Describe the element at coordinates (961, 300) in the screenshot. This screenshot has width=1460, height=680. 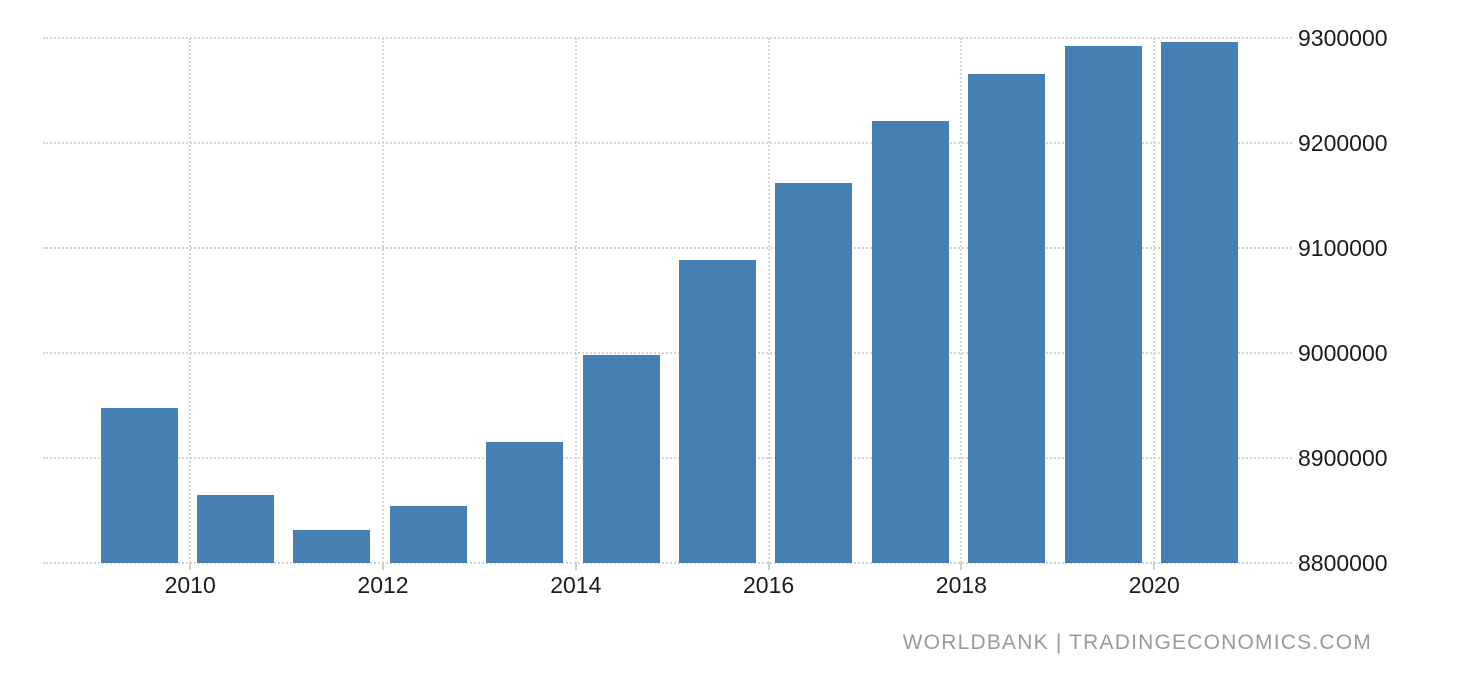
I see `gridline-x-2018` at that location.